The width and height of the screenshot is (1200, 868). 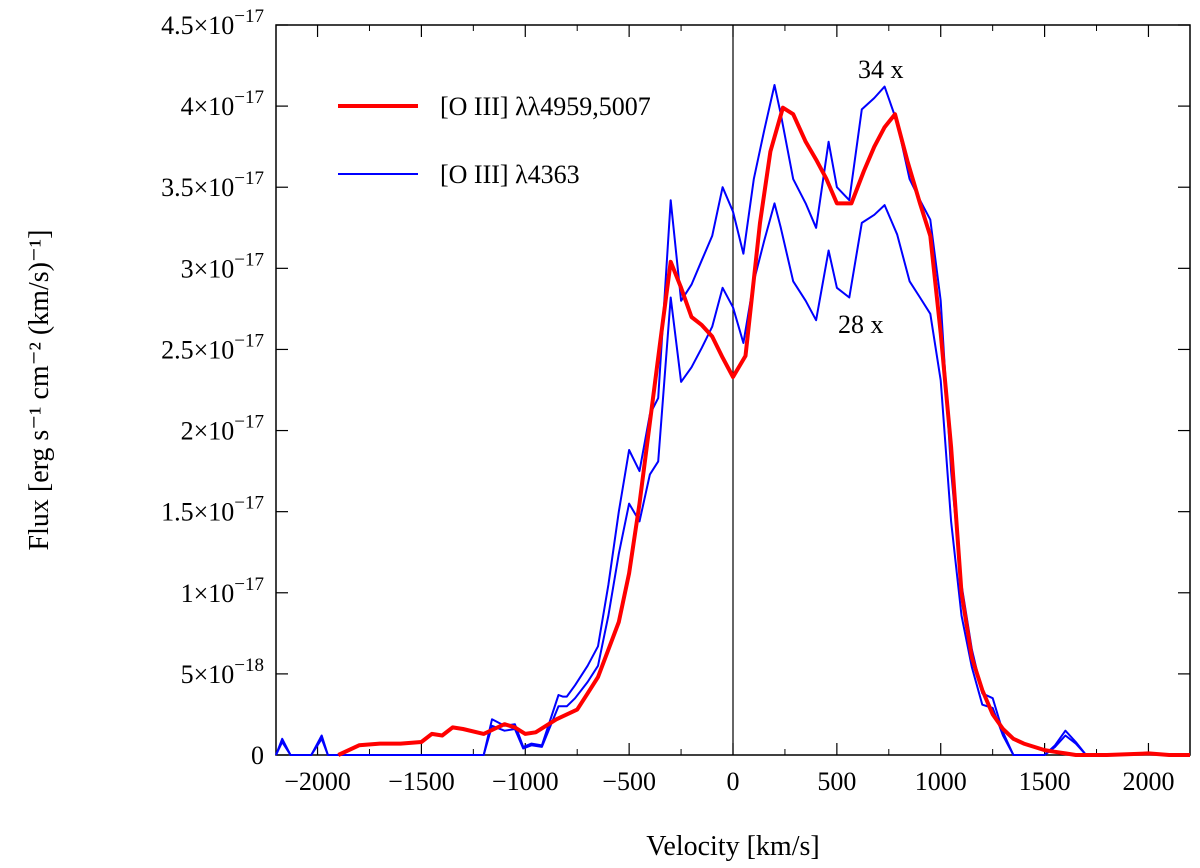 I want to click on annotation-label: 34 x, so click(x=881, y=69).